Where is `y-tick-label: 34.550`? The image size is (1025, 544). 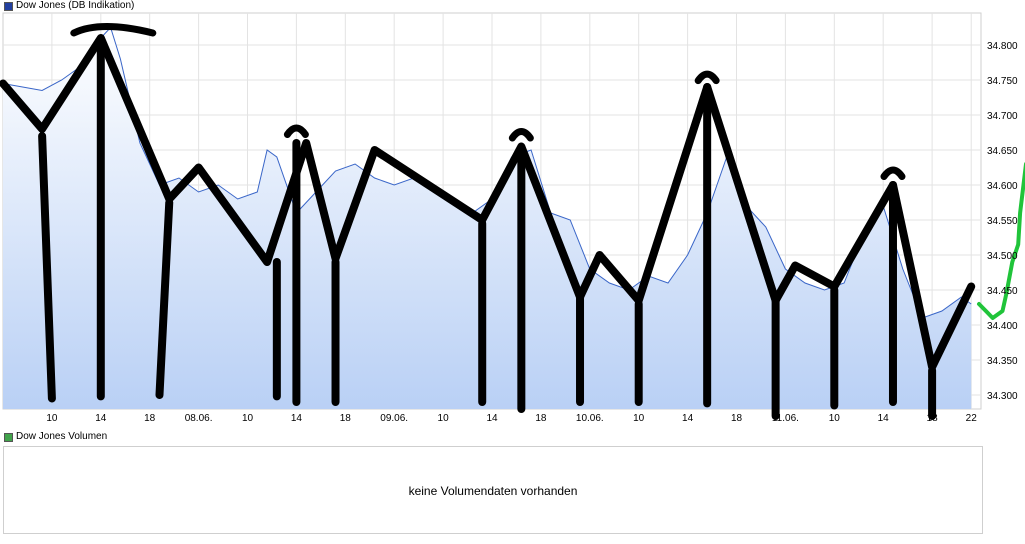
y-tick-label: 34.550 is located at coordinates (1002, 221).